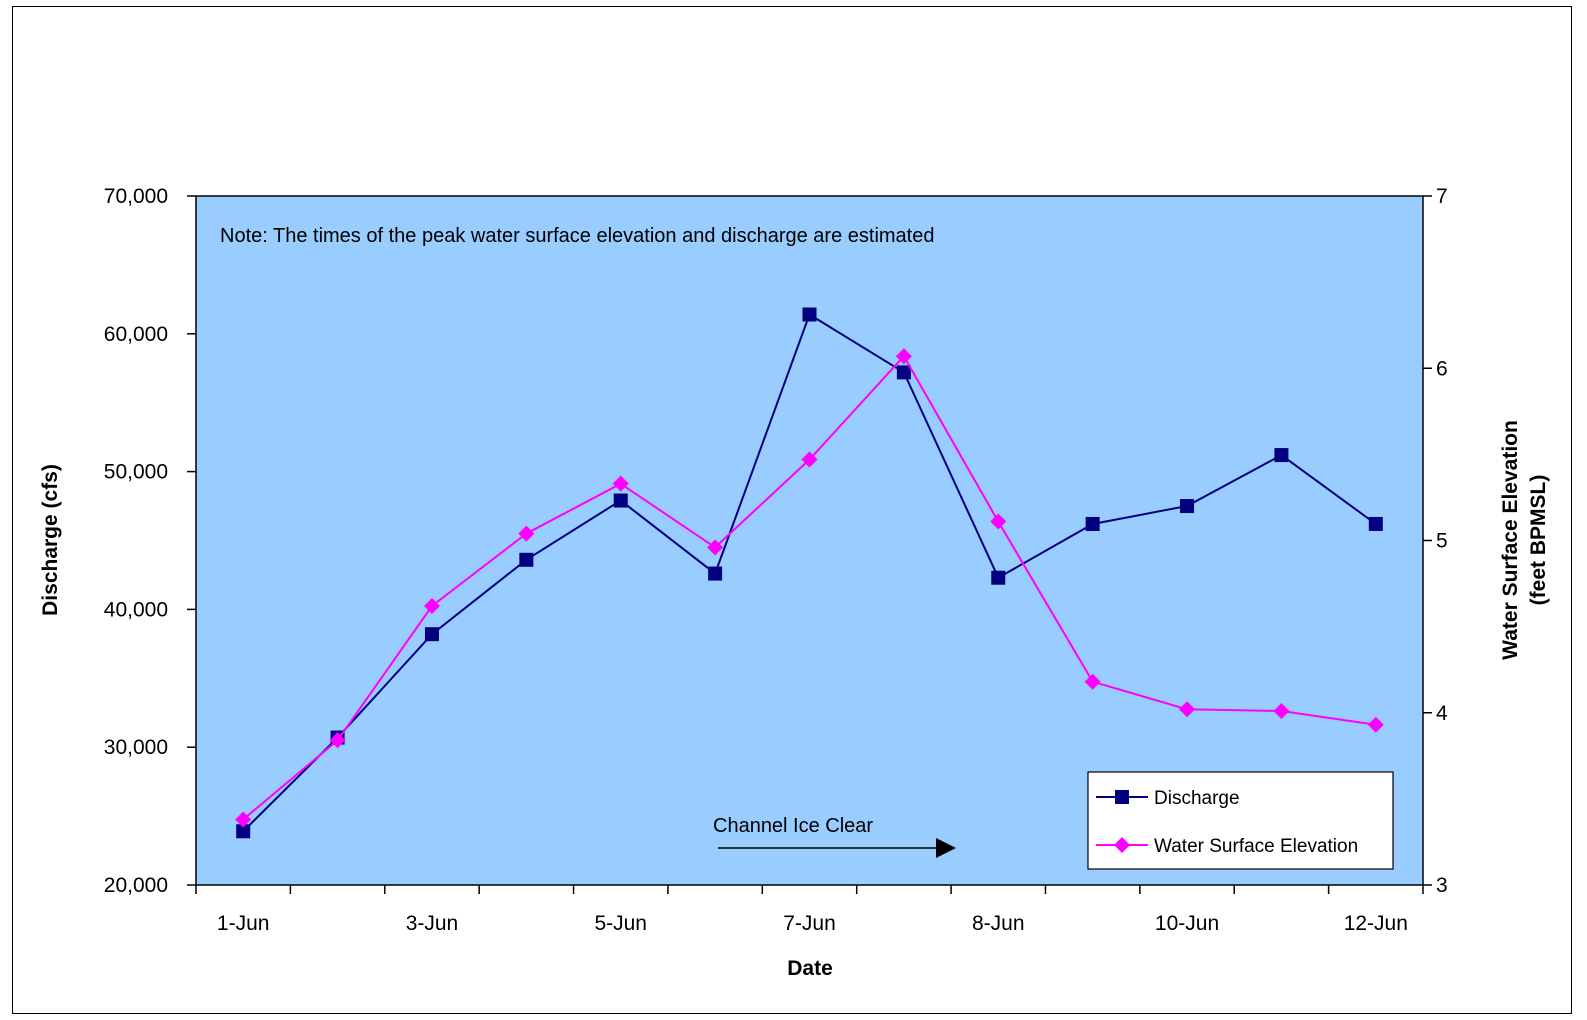  I want to click on y-axis-title: Discharge (cfs), so click(50, 540).